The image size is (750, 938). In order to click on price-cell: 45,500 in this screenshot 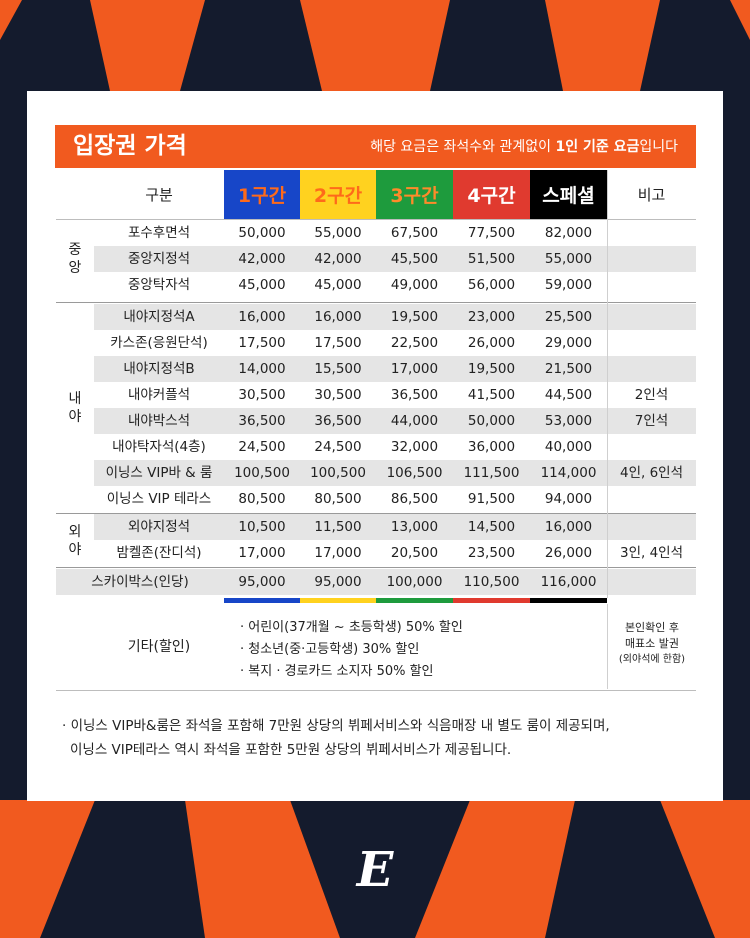, I will do `click(414, 259)`.